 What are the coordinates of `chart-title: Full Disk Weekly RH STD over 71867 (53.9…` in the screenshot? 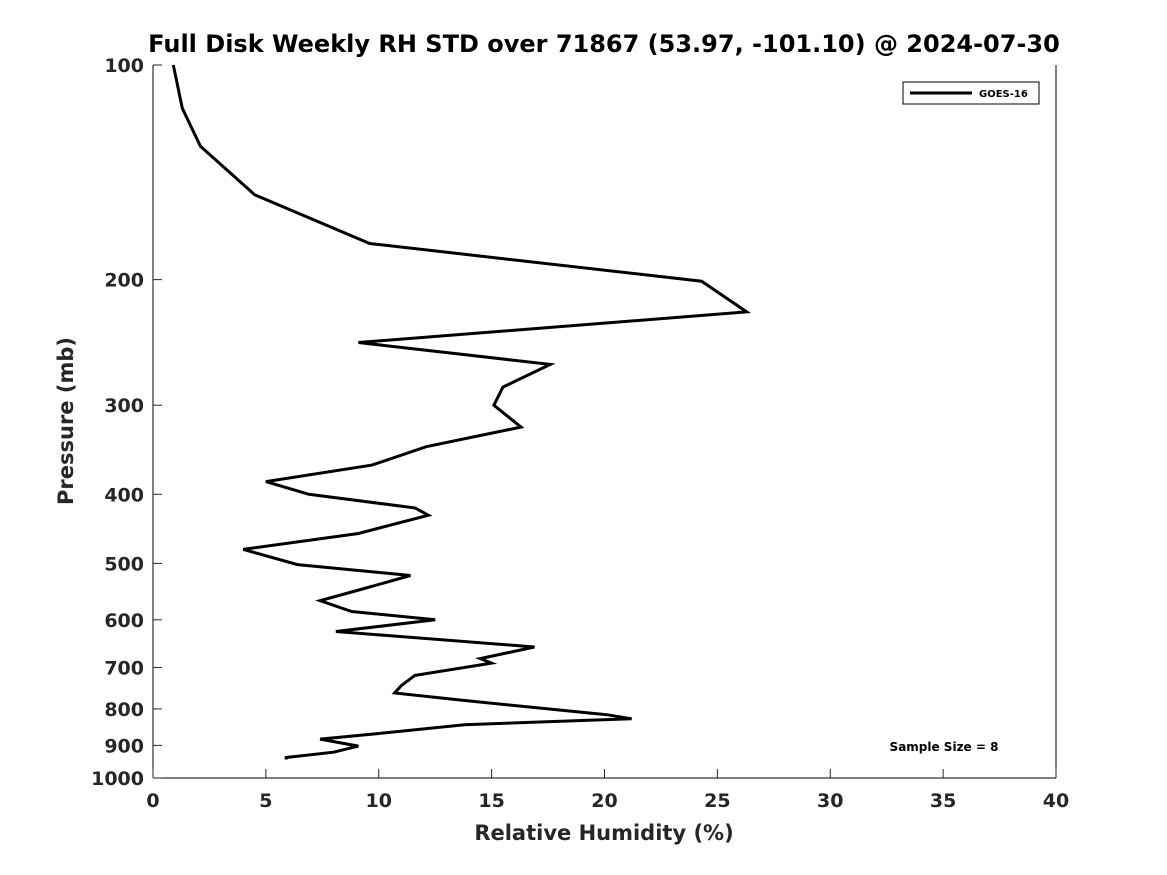 It's located at (604, 44).